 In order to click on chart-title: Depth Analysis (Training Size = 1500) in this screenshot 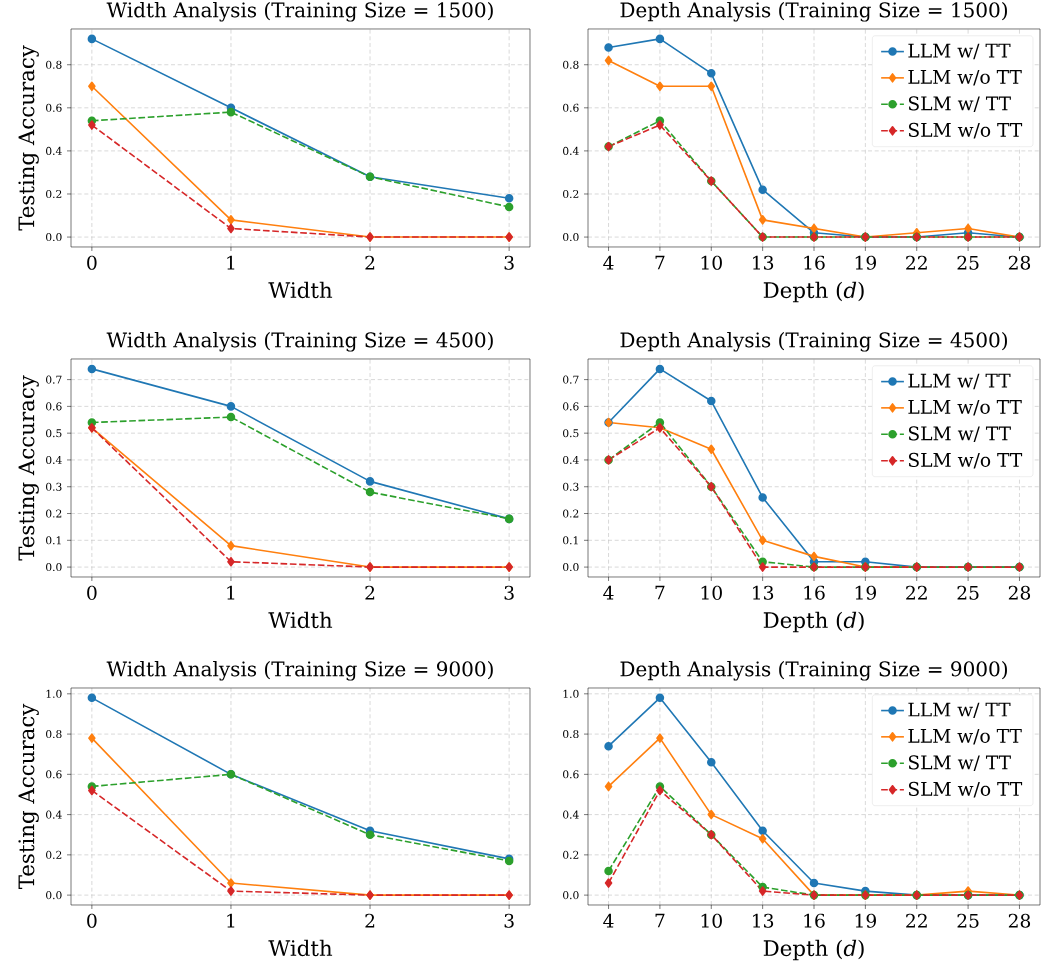, I will do `click(813, 11)`.